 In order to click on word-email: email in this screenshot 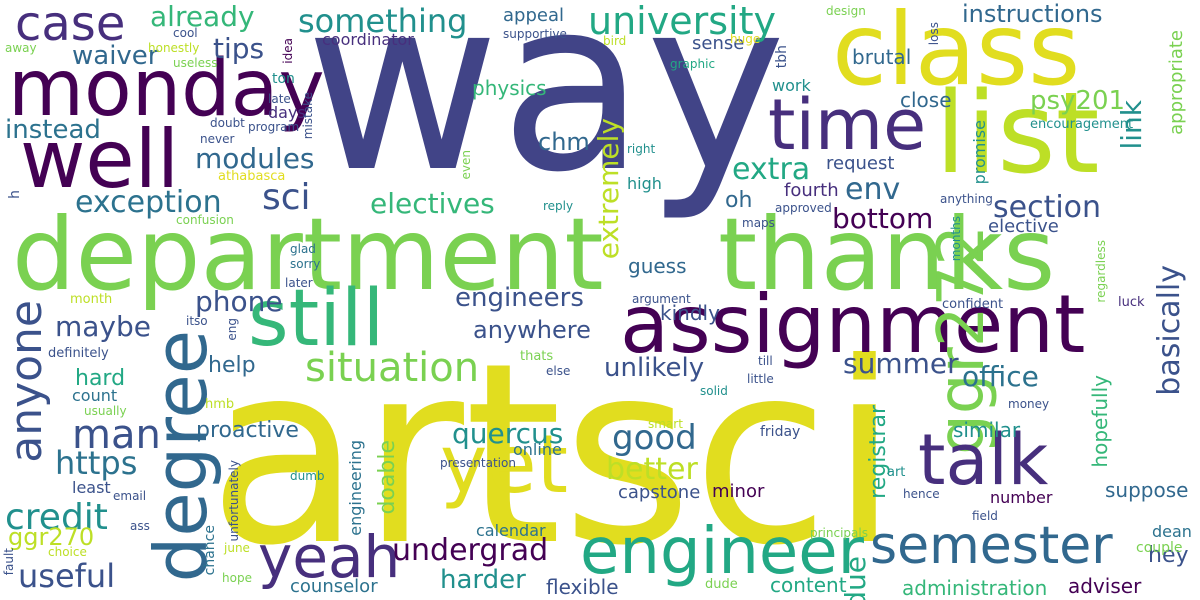, I will do `click(130, 496)`.